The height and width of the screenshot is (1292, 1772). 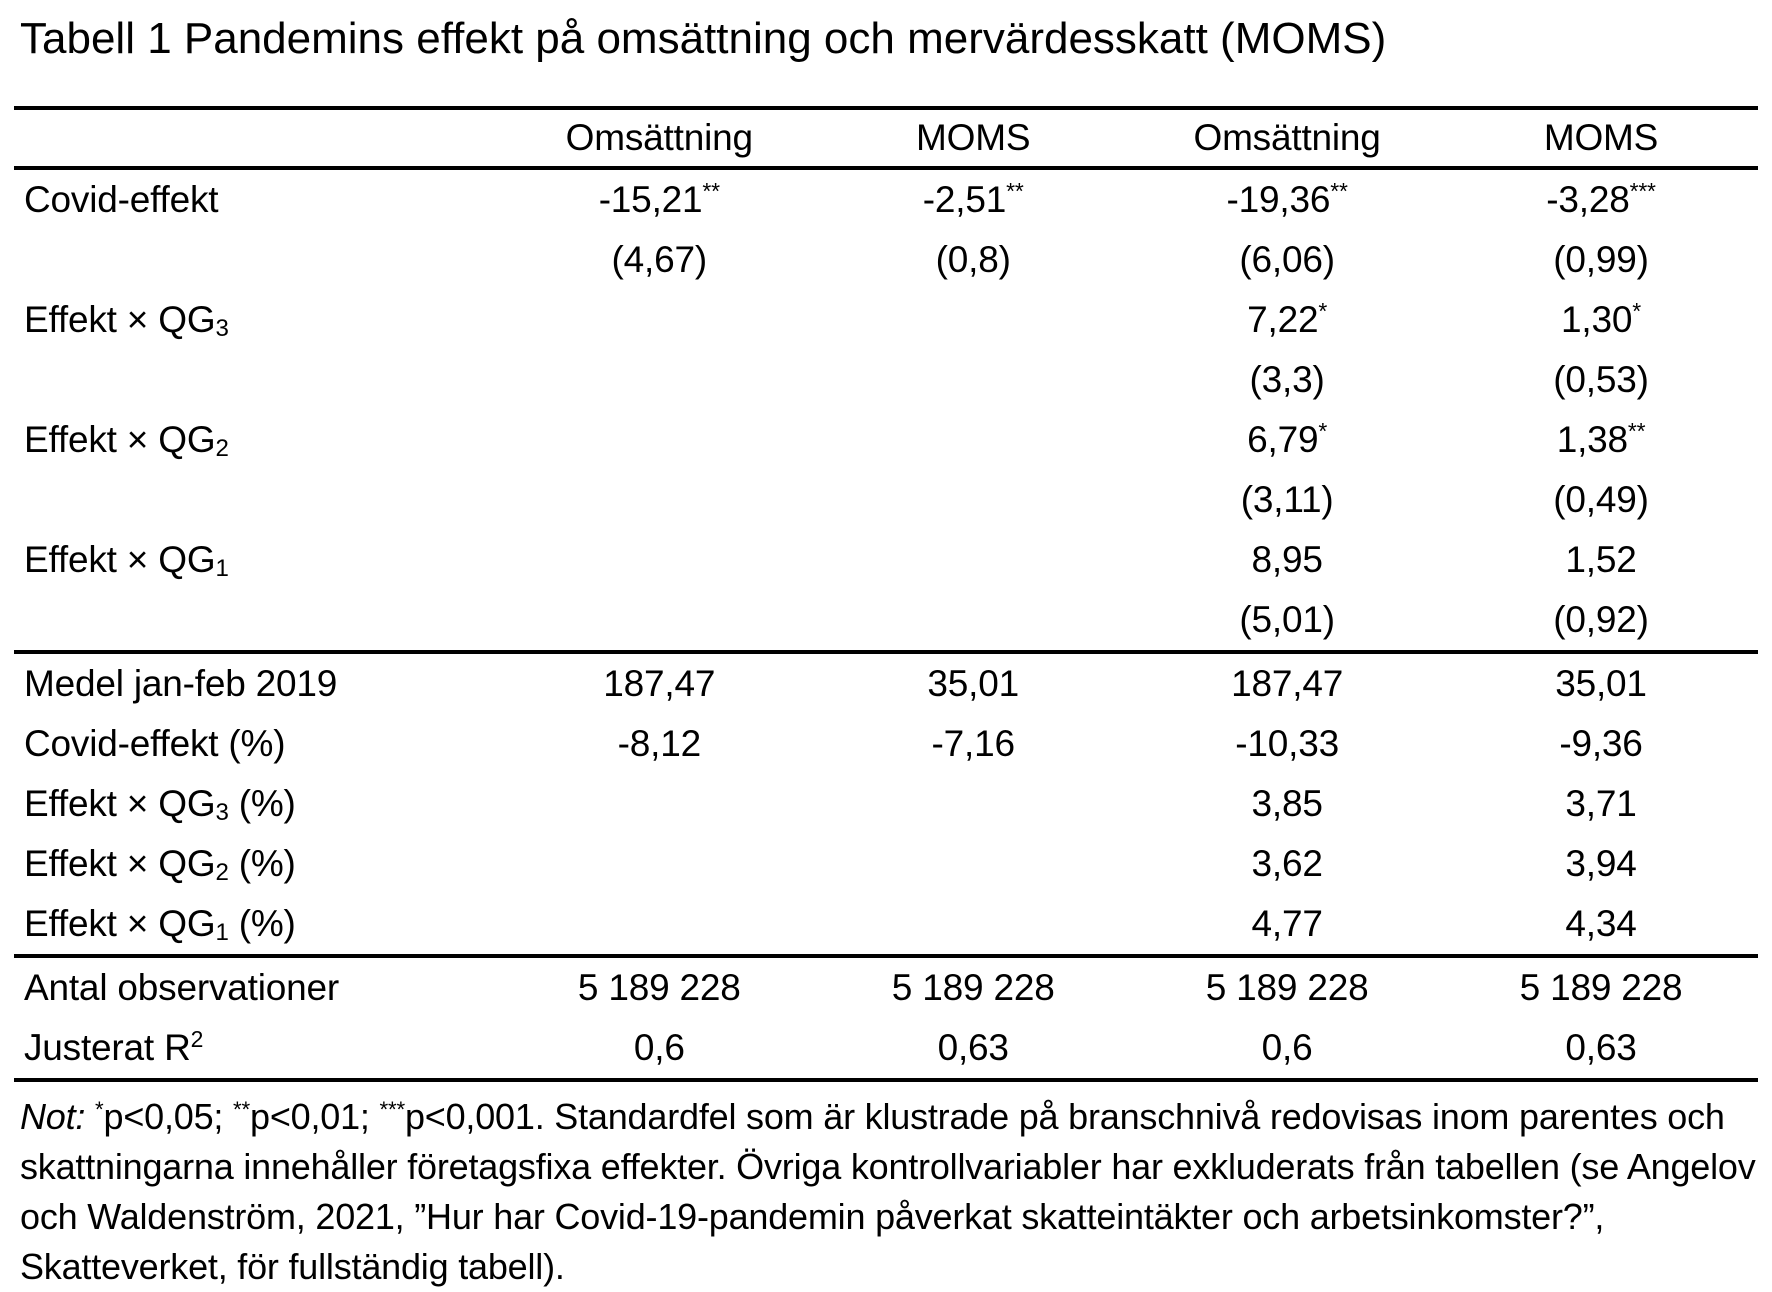 What do you see at coordinates (886, 380) in the screenshot?
I see `table-row: (3,3) (0,53)` at bounding box center [886, 380].